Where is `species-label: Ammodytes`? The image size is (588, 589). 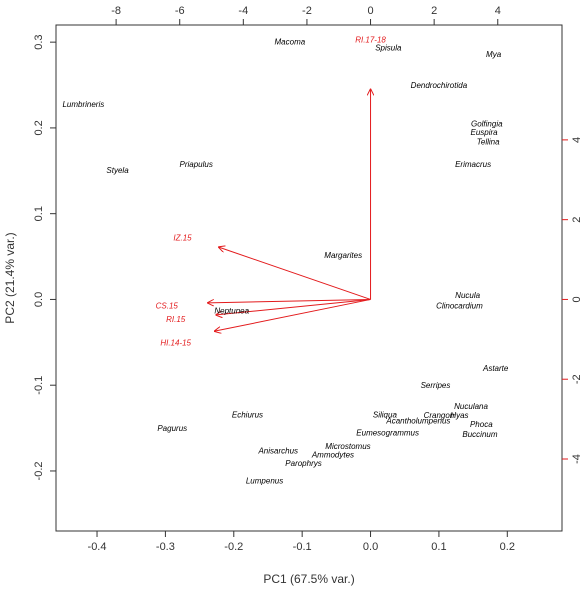 species-label: Ammodytes is located at coordinates (332, 455).